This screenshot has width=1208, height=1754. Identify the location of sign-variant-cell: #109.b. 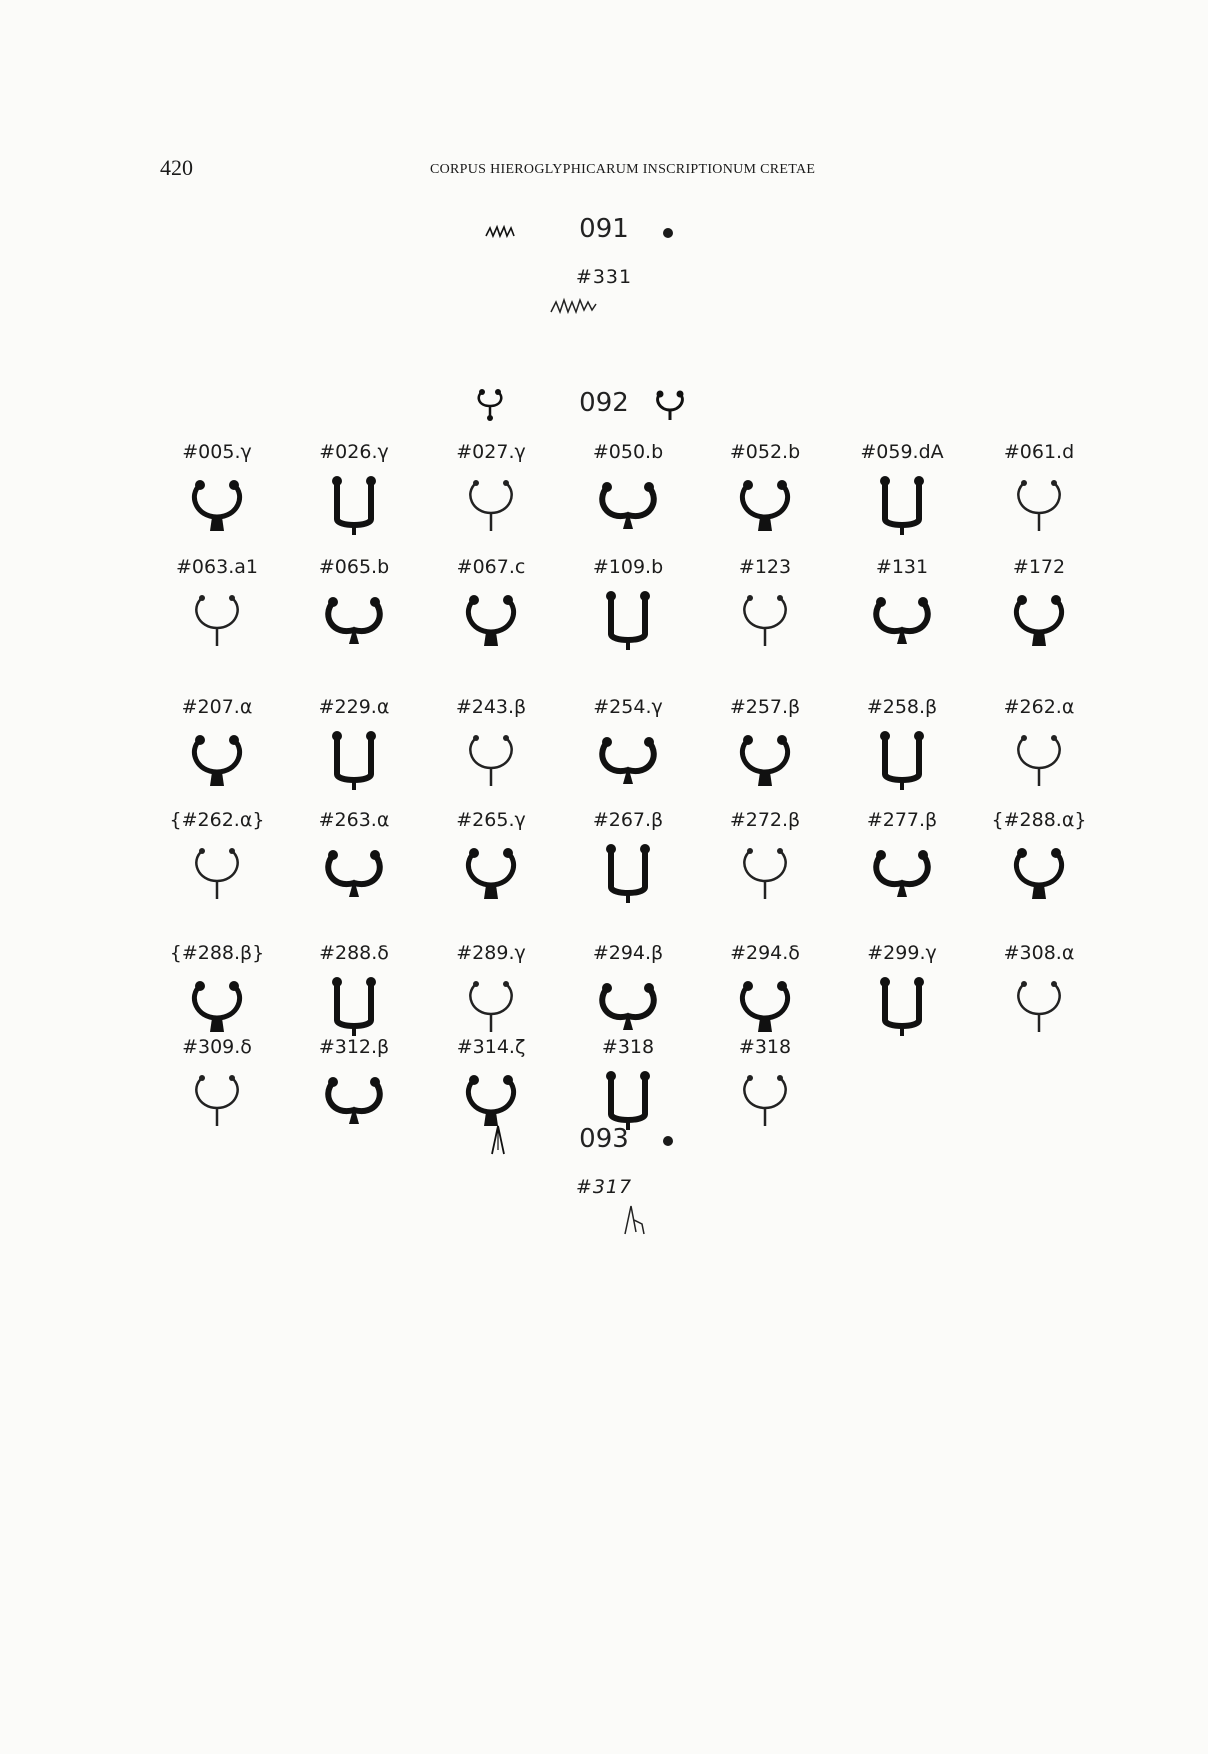
(628, 611).